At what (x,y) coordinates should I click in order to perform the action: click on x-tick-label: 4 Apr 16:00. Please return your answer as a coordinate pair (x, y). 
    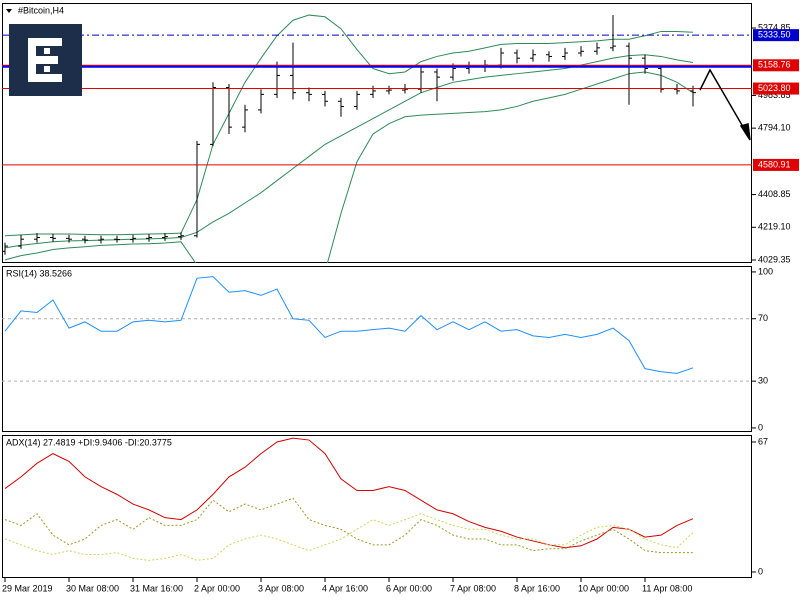
    Looking at the image, I should click on (345, 588).